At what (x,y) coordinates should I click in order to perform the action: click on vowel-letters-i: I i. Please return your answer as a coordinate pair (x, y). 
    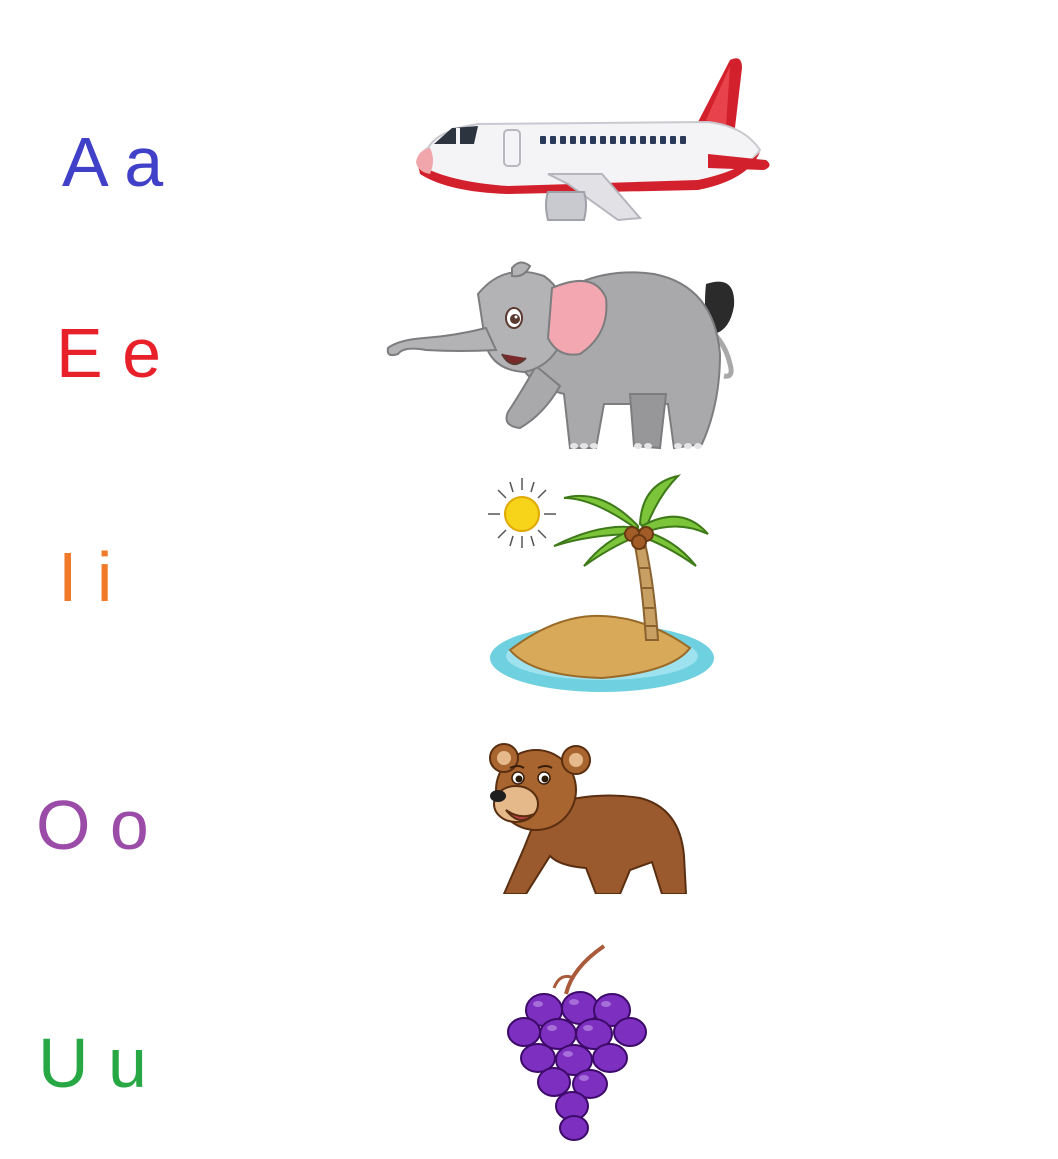
    Looking at the image, I should click on (85, 577).